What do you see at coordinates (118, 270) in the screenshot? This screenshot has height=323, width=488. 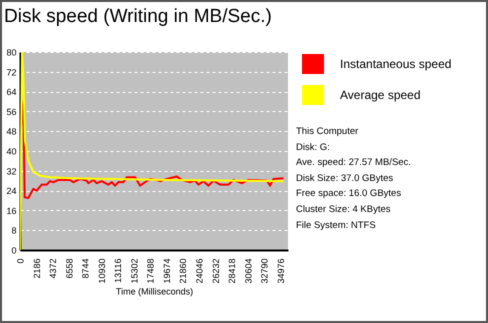 I see `x-tick-label: 13116` at bounding box center [118, 270].